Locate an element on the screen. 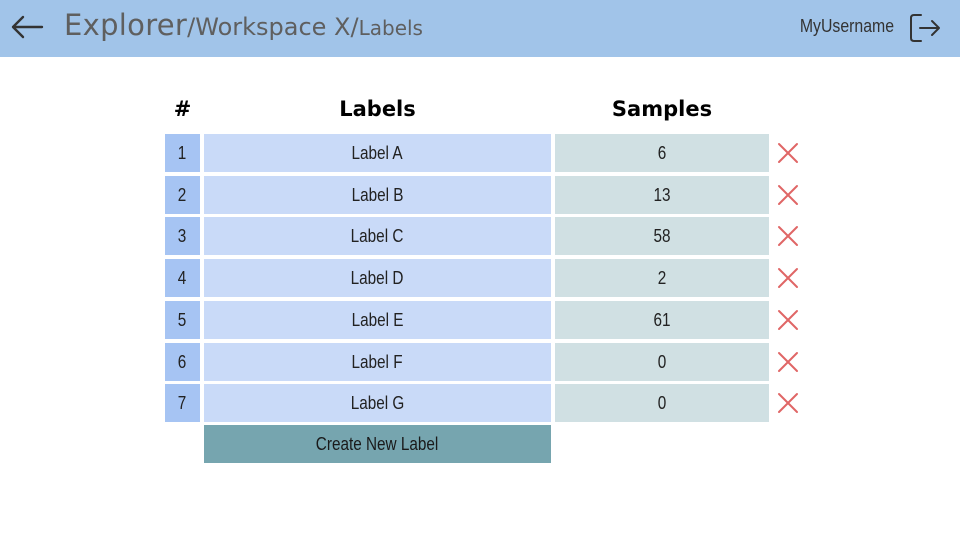  label-name-cell: Label E is located at coordinates (377, 320).